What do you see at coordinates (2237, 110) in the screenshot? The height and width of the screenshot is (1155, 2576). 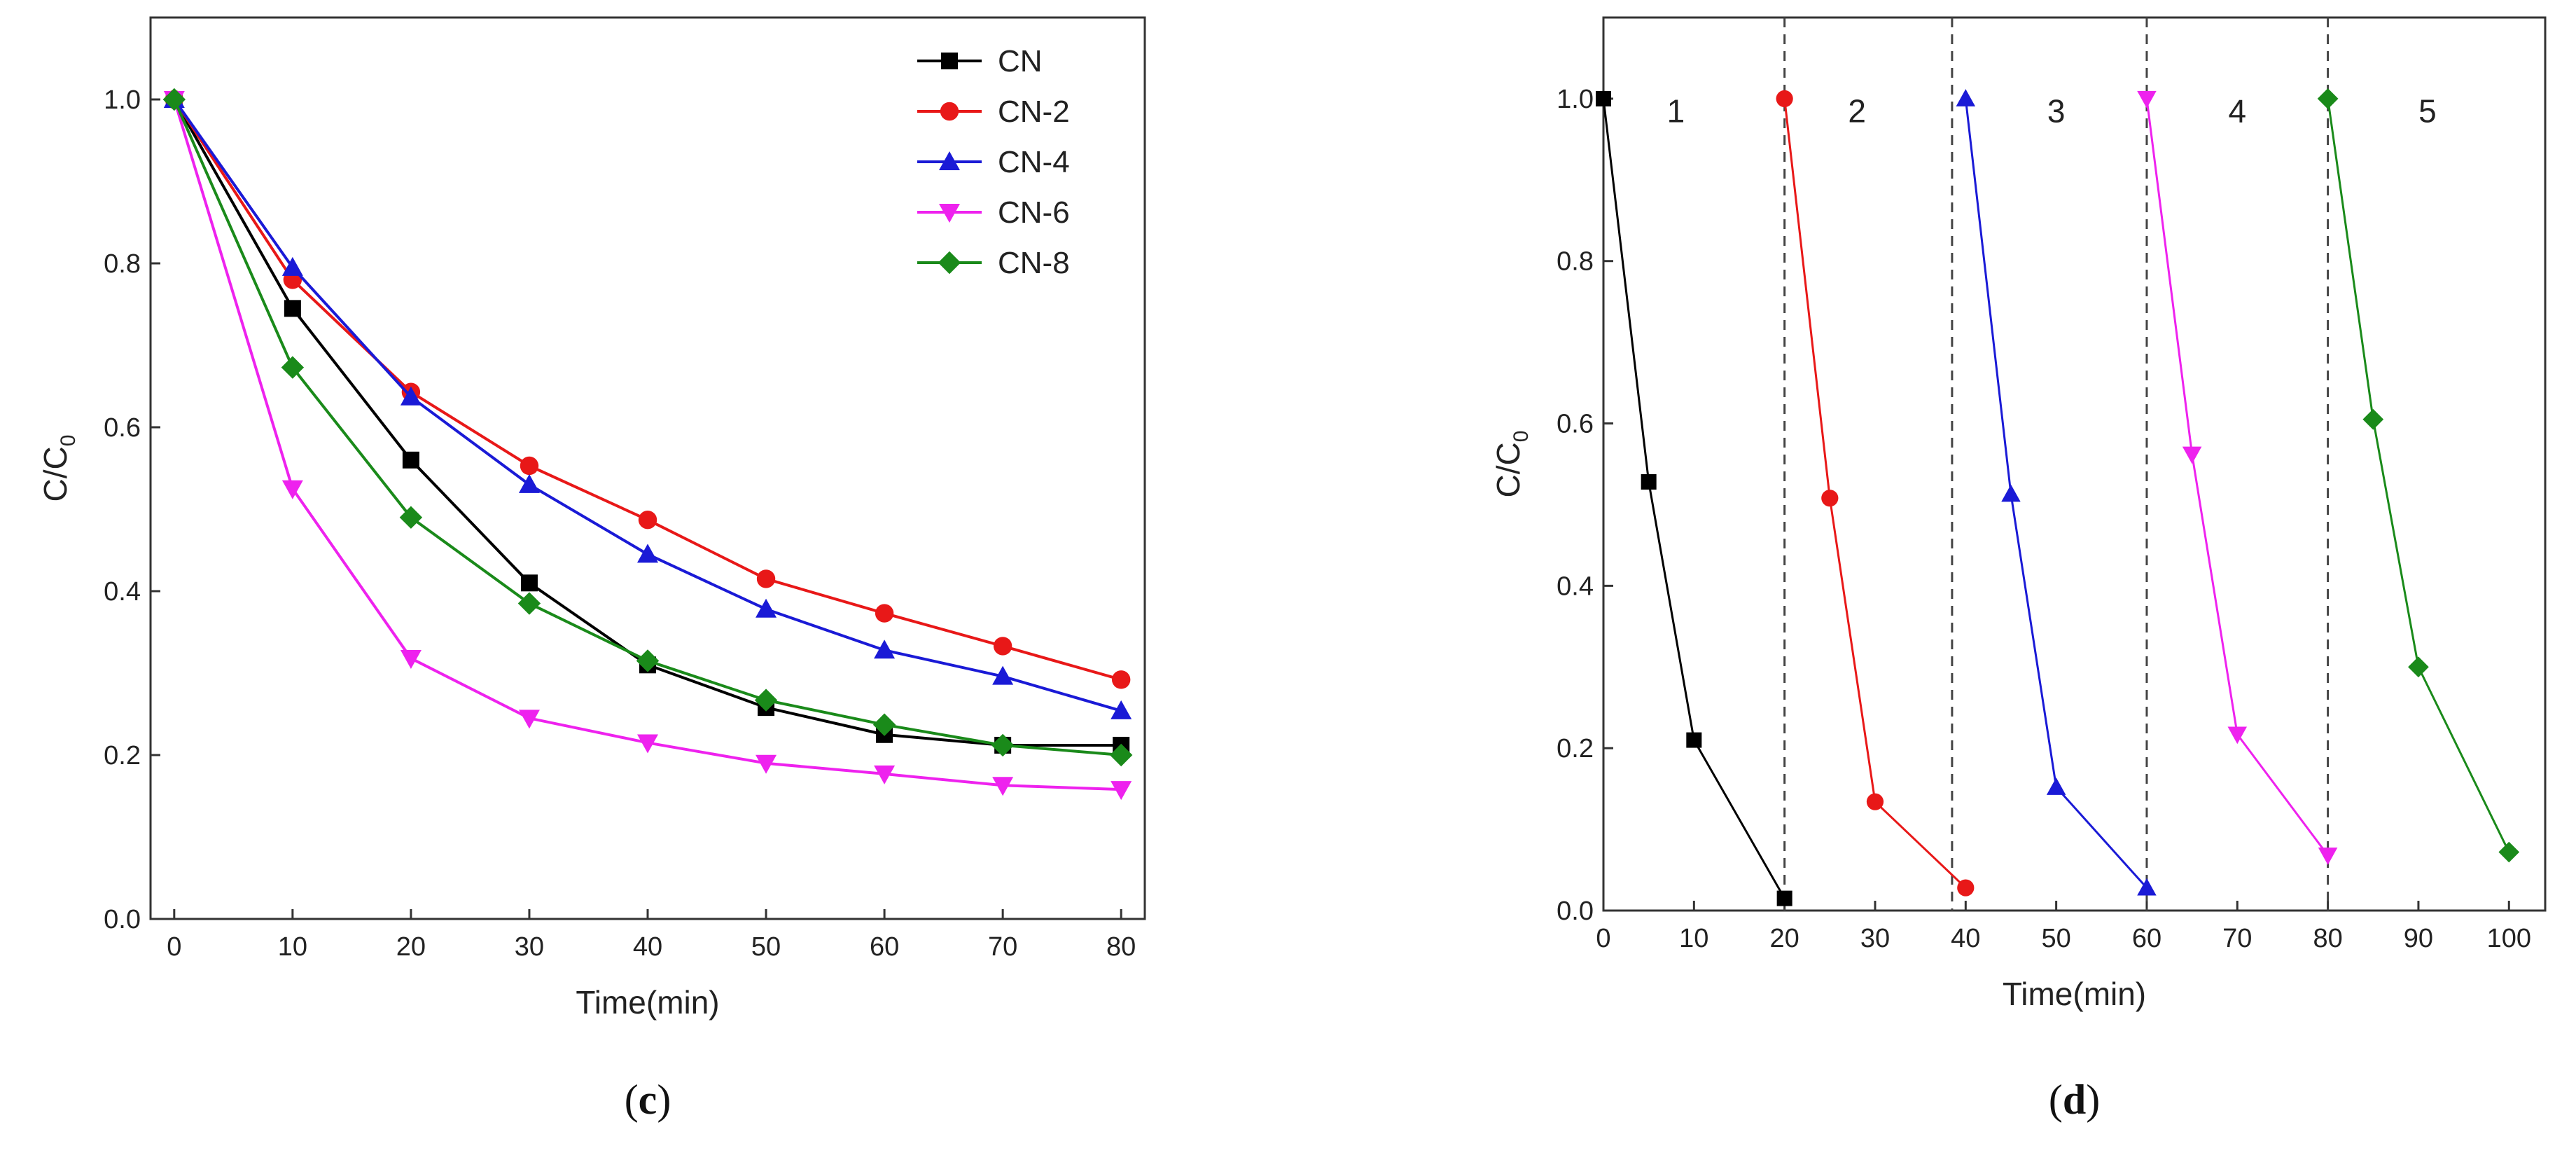 I see `cycle-label: 4` at bounding box center [2237, 110].